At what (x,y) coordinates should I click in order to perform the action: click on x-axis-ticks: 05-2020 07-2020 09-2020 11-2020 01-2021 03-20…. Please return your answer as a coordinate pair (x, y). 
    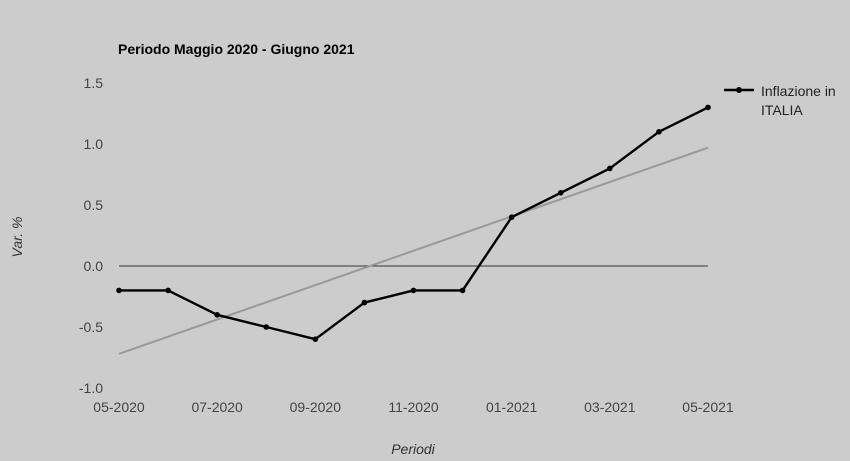
    Looking at the image, I should click on (413, 407).